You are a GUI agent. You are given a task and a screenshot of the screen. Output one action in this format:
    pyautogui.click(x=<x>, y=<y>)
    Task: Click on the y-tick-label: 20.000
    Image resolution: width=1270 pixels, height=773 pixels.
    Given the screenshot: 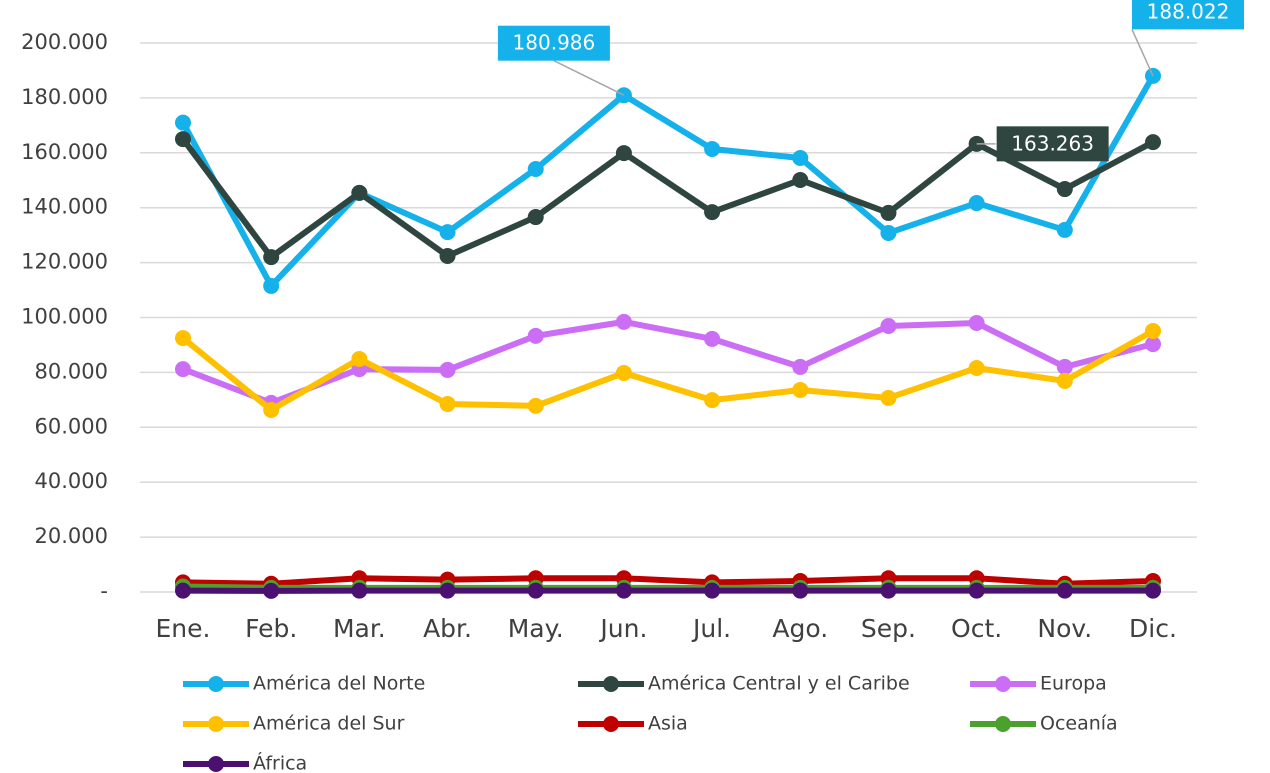 What is the action you would take?
    pyautogui.click(x=71, y=536)
    